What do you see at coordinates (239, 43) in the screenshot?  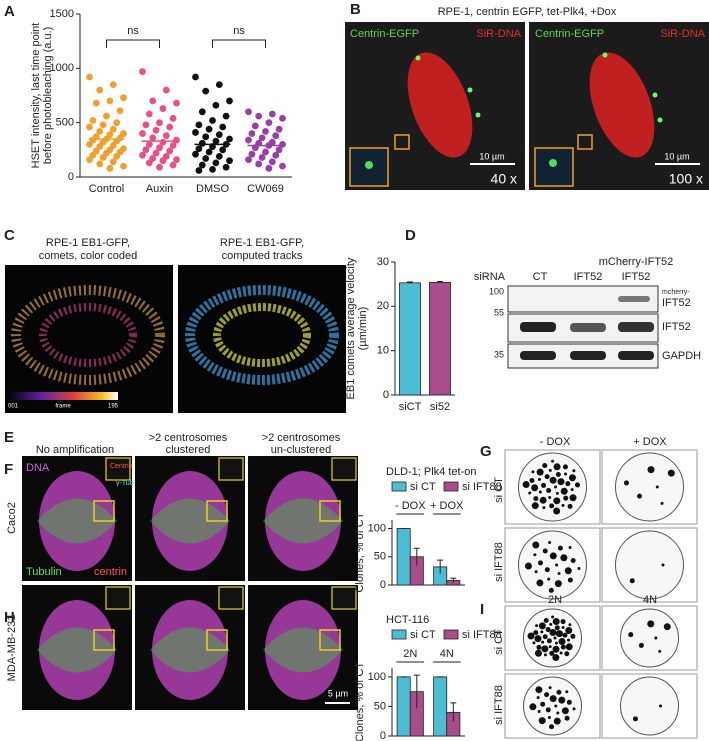 I see `bracket` at bounding box center [239, 43].